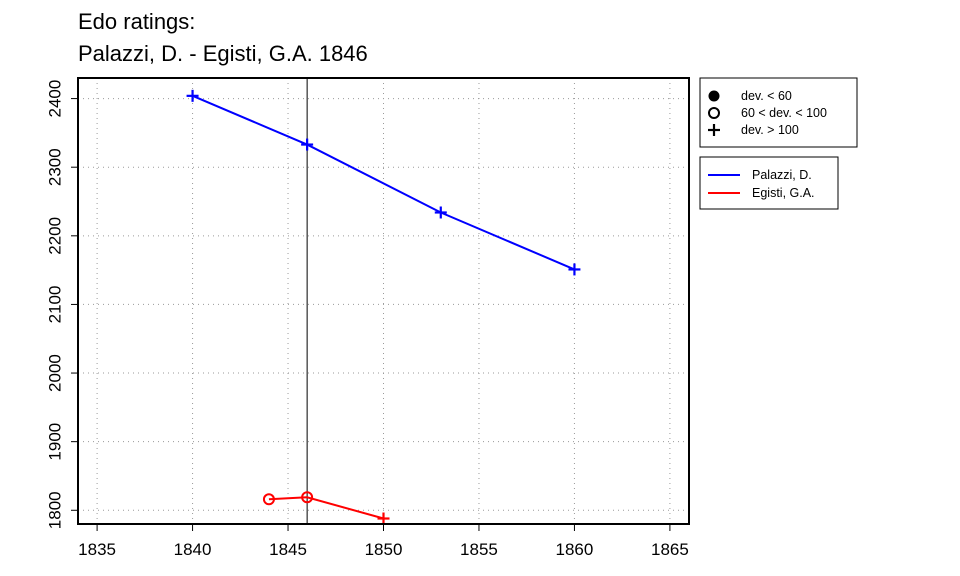 Image resolution: width=960 pixels, height=576 pixels. What do you see at coordinates (384, 549) in the screenshot?
I see `x-tick-label: 1850` at bounding box center [384, 549].